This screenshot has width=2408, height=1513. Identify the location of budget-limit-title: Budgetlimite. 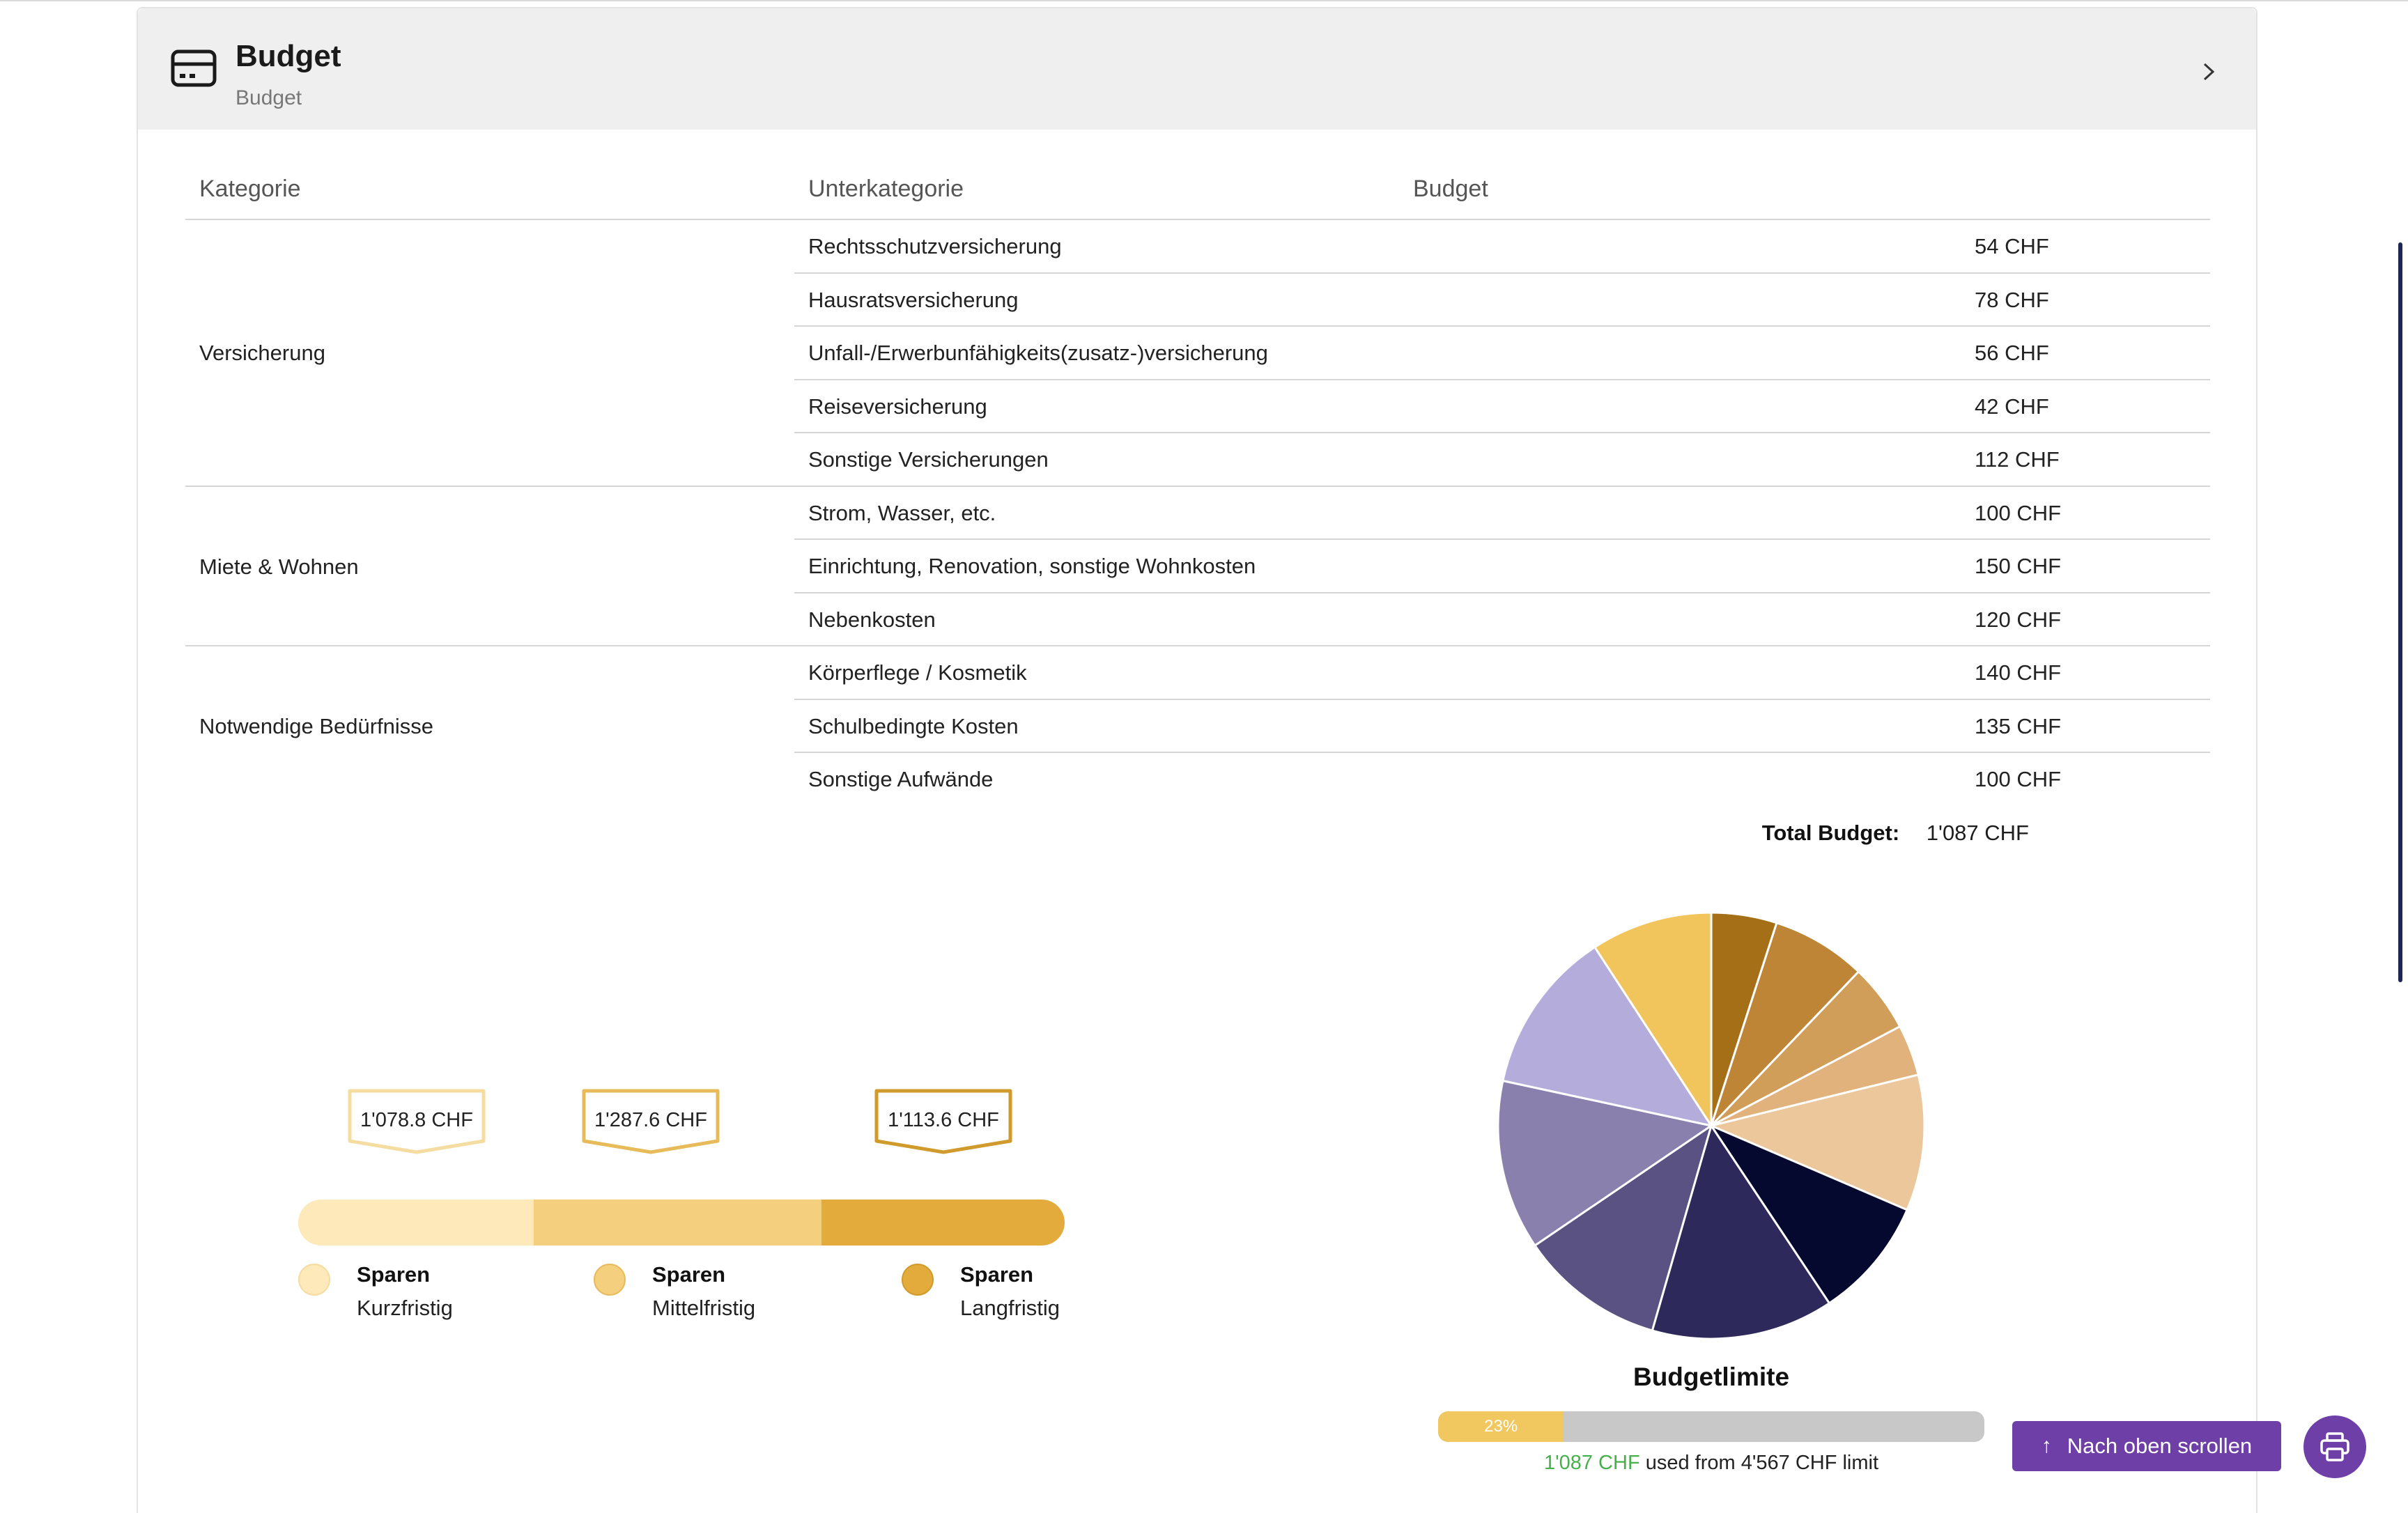
(1711, 1377).